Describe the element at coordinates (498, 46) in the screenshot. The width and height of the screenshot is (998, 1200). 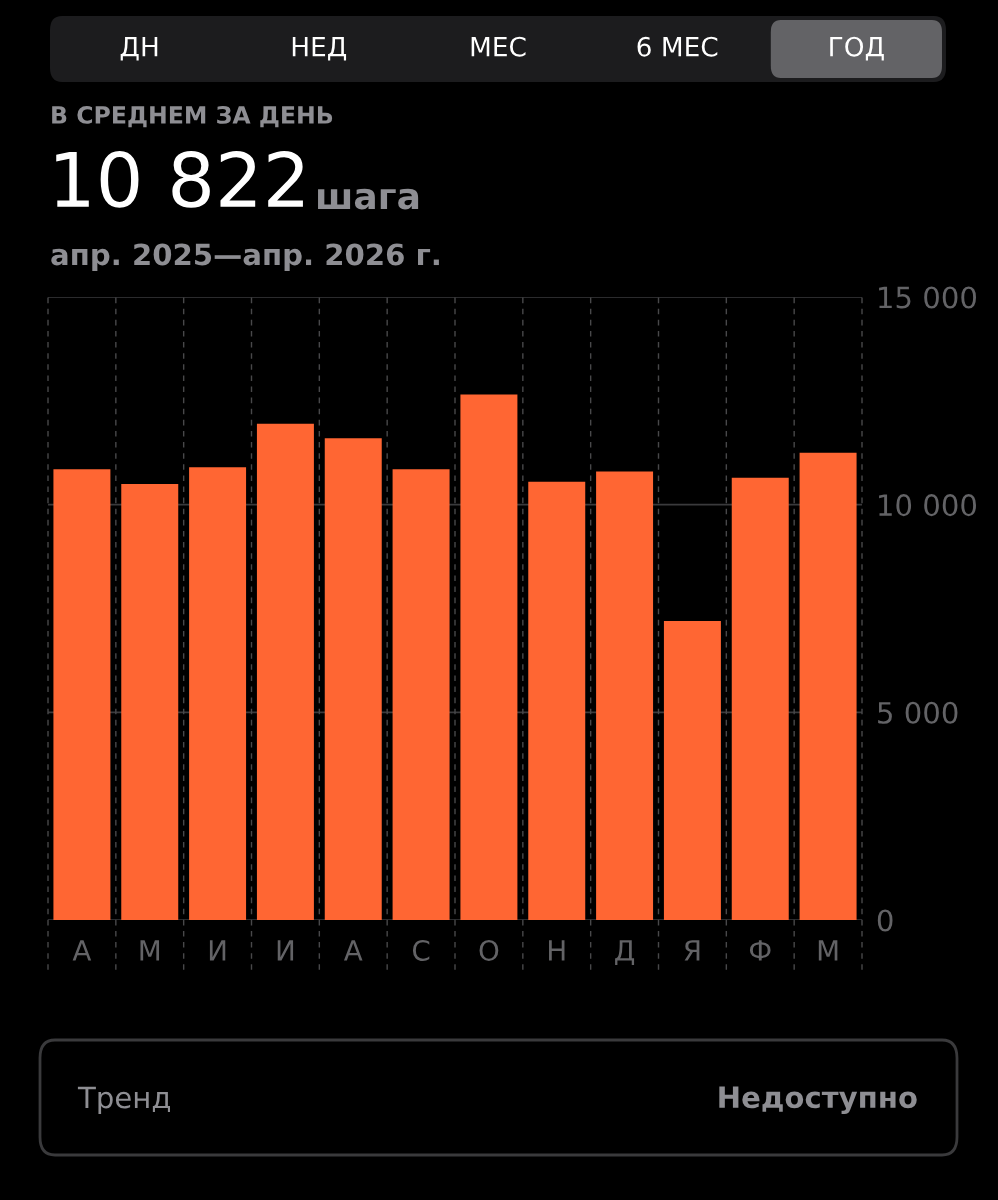
I see `text: МЕС` at that location.